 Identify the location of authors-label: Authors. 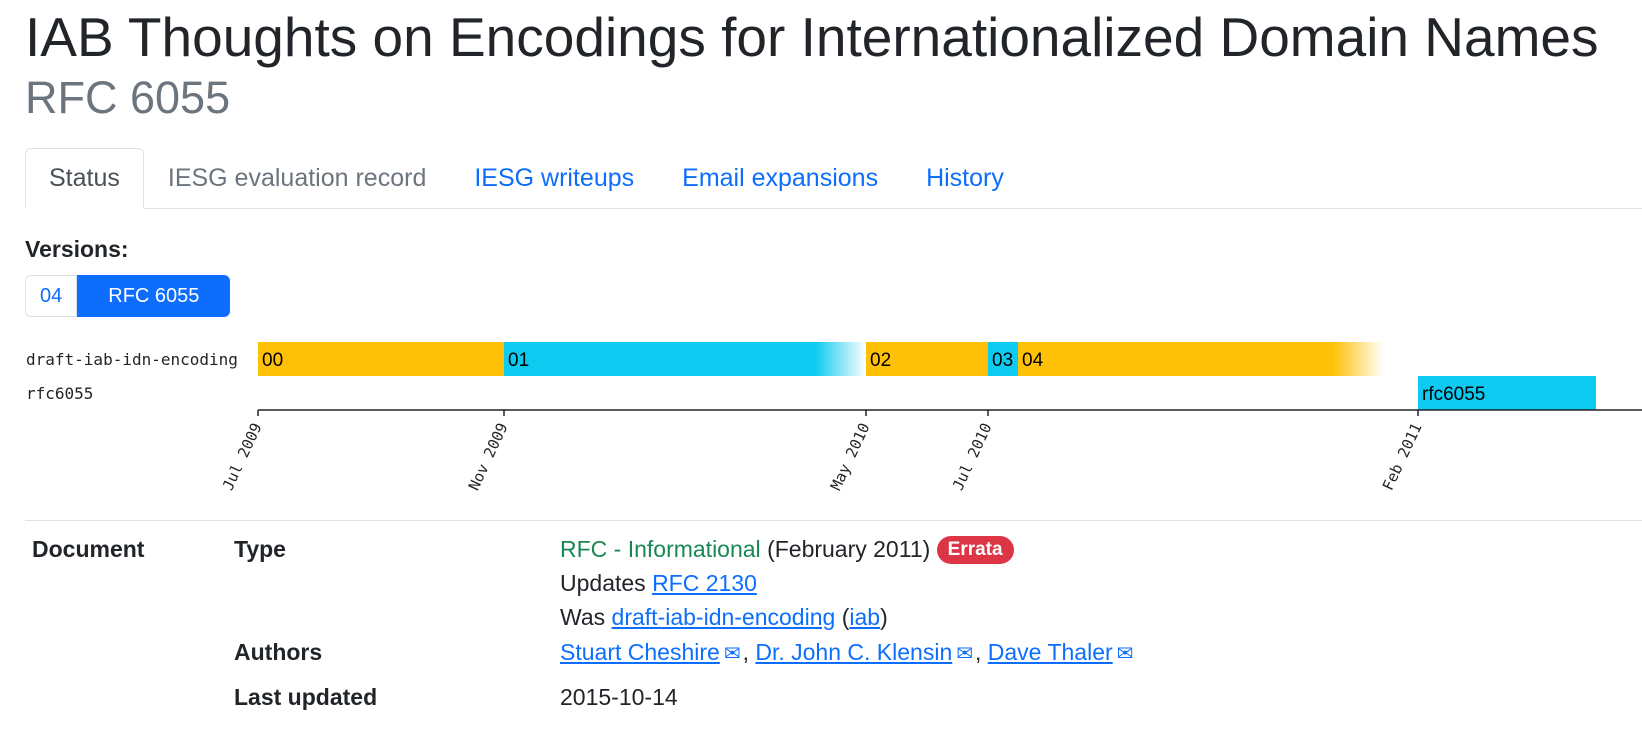
(278, 652).